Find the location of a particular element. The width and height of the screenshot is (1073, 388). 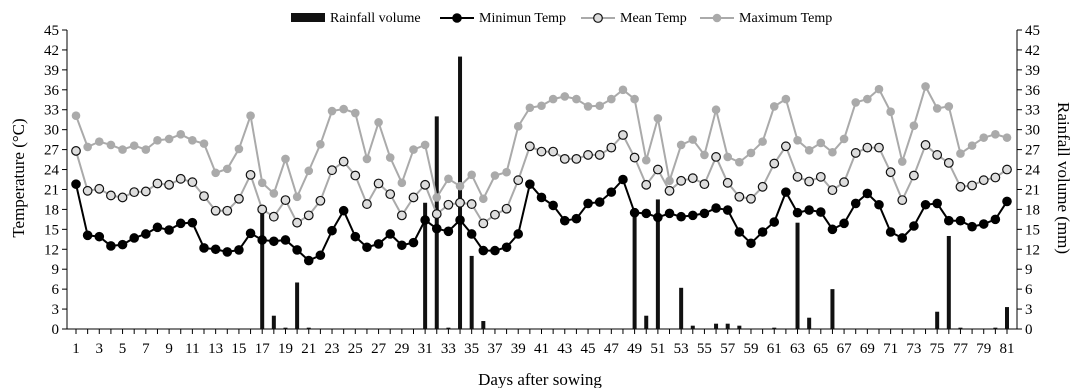

x-tick-label: 37 is located at coordinates (495, 349).